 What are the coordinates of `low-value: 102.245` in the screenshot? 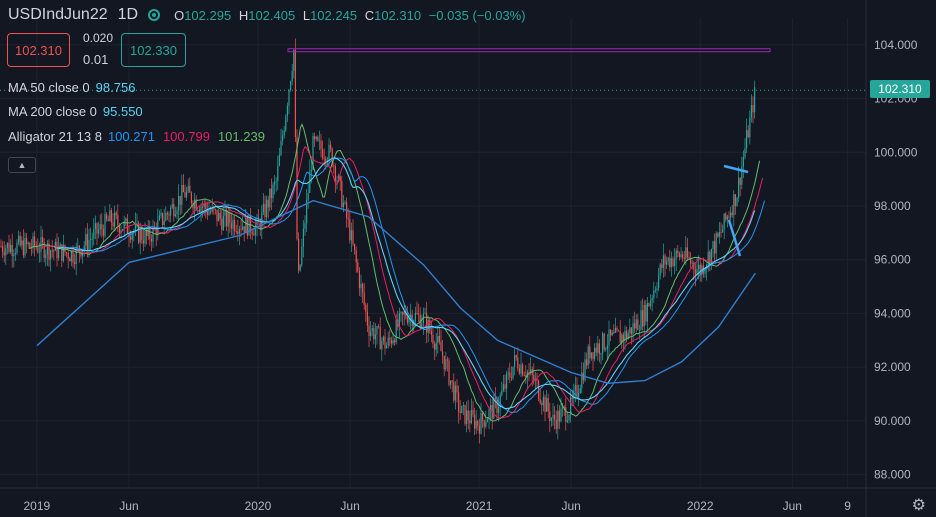 It's located at (334, 15).